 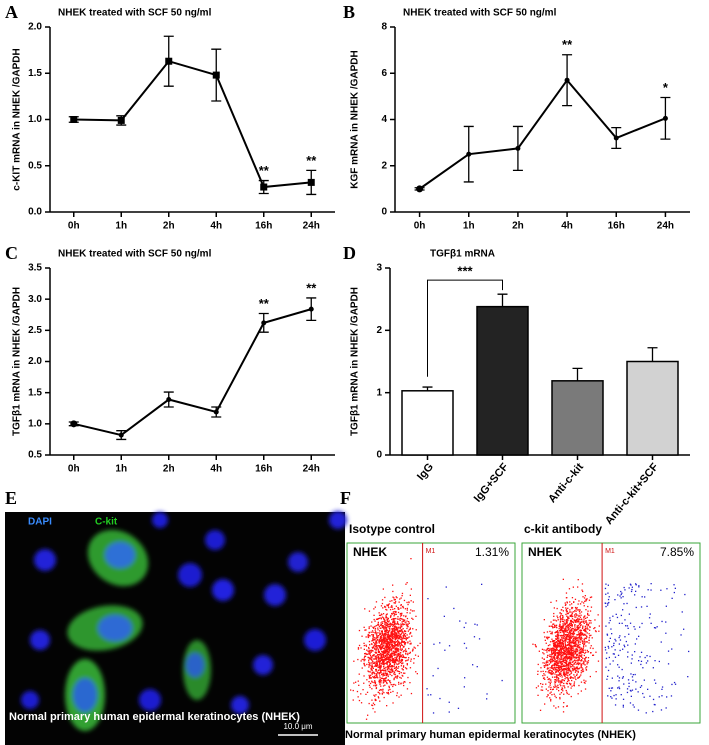 What do you see at coordinates (35, 361) in the screenshot?
I see `y-tick-label: 2.0` at bounding box center [35, 361].